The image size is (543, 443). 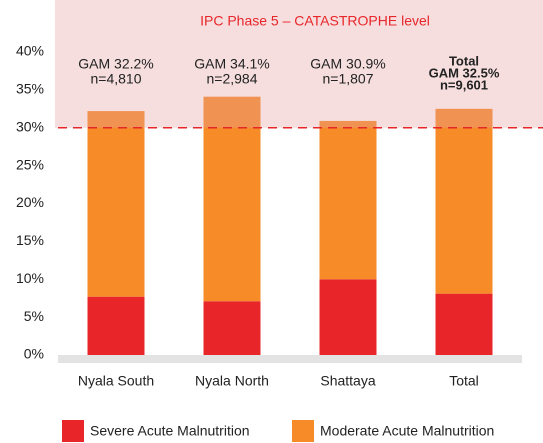 What do you see at coordinates (115, 64) in the screenshot?
I see `bar-annotation: GAM 32.2%` at bounding box center [115, 64].